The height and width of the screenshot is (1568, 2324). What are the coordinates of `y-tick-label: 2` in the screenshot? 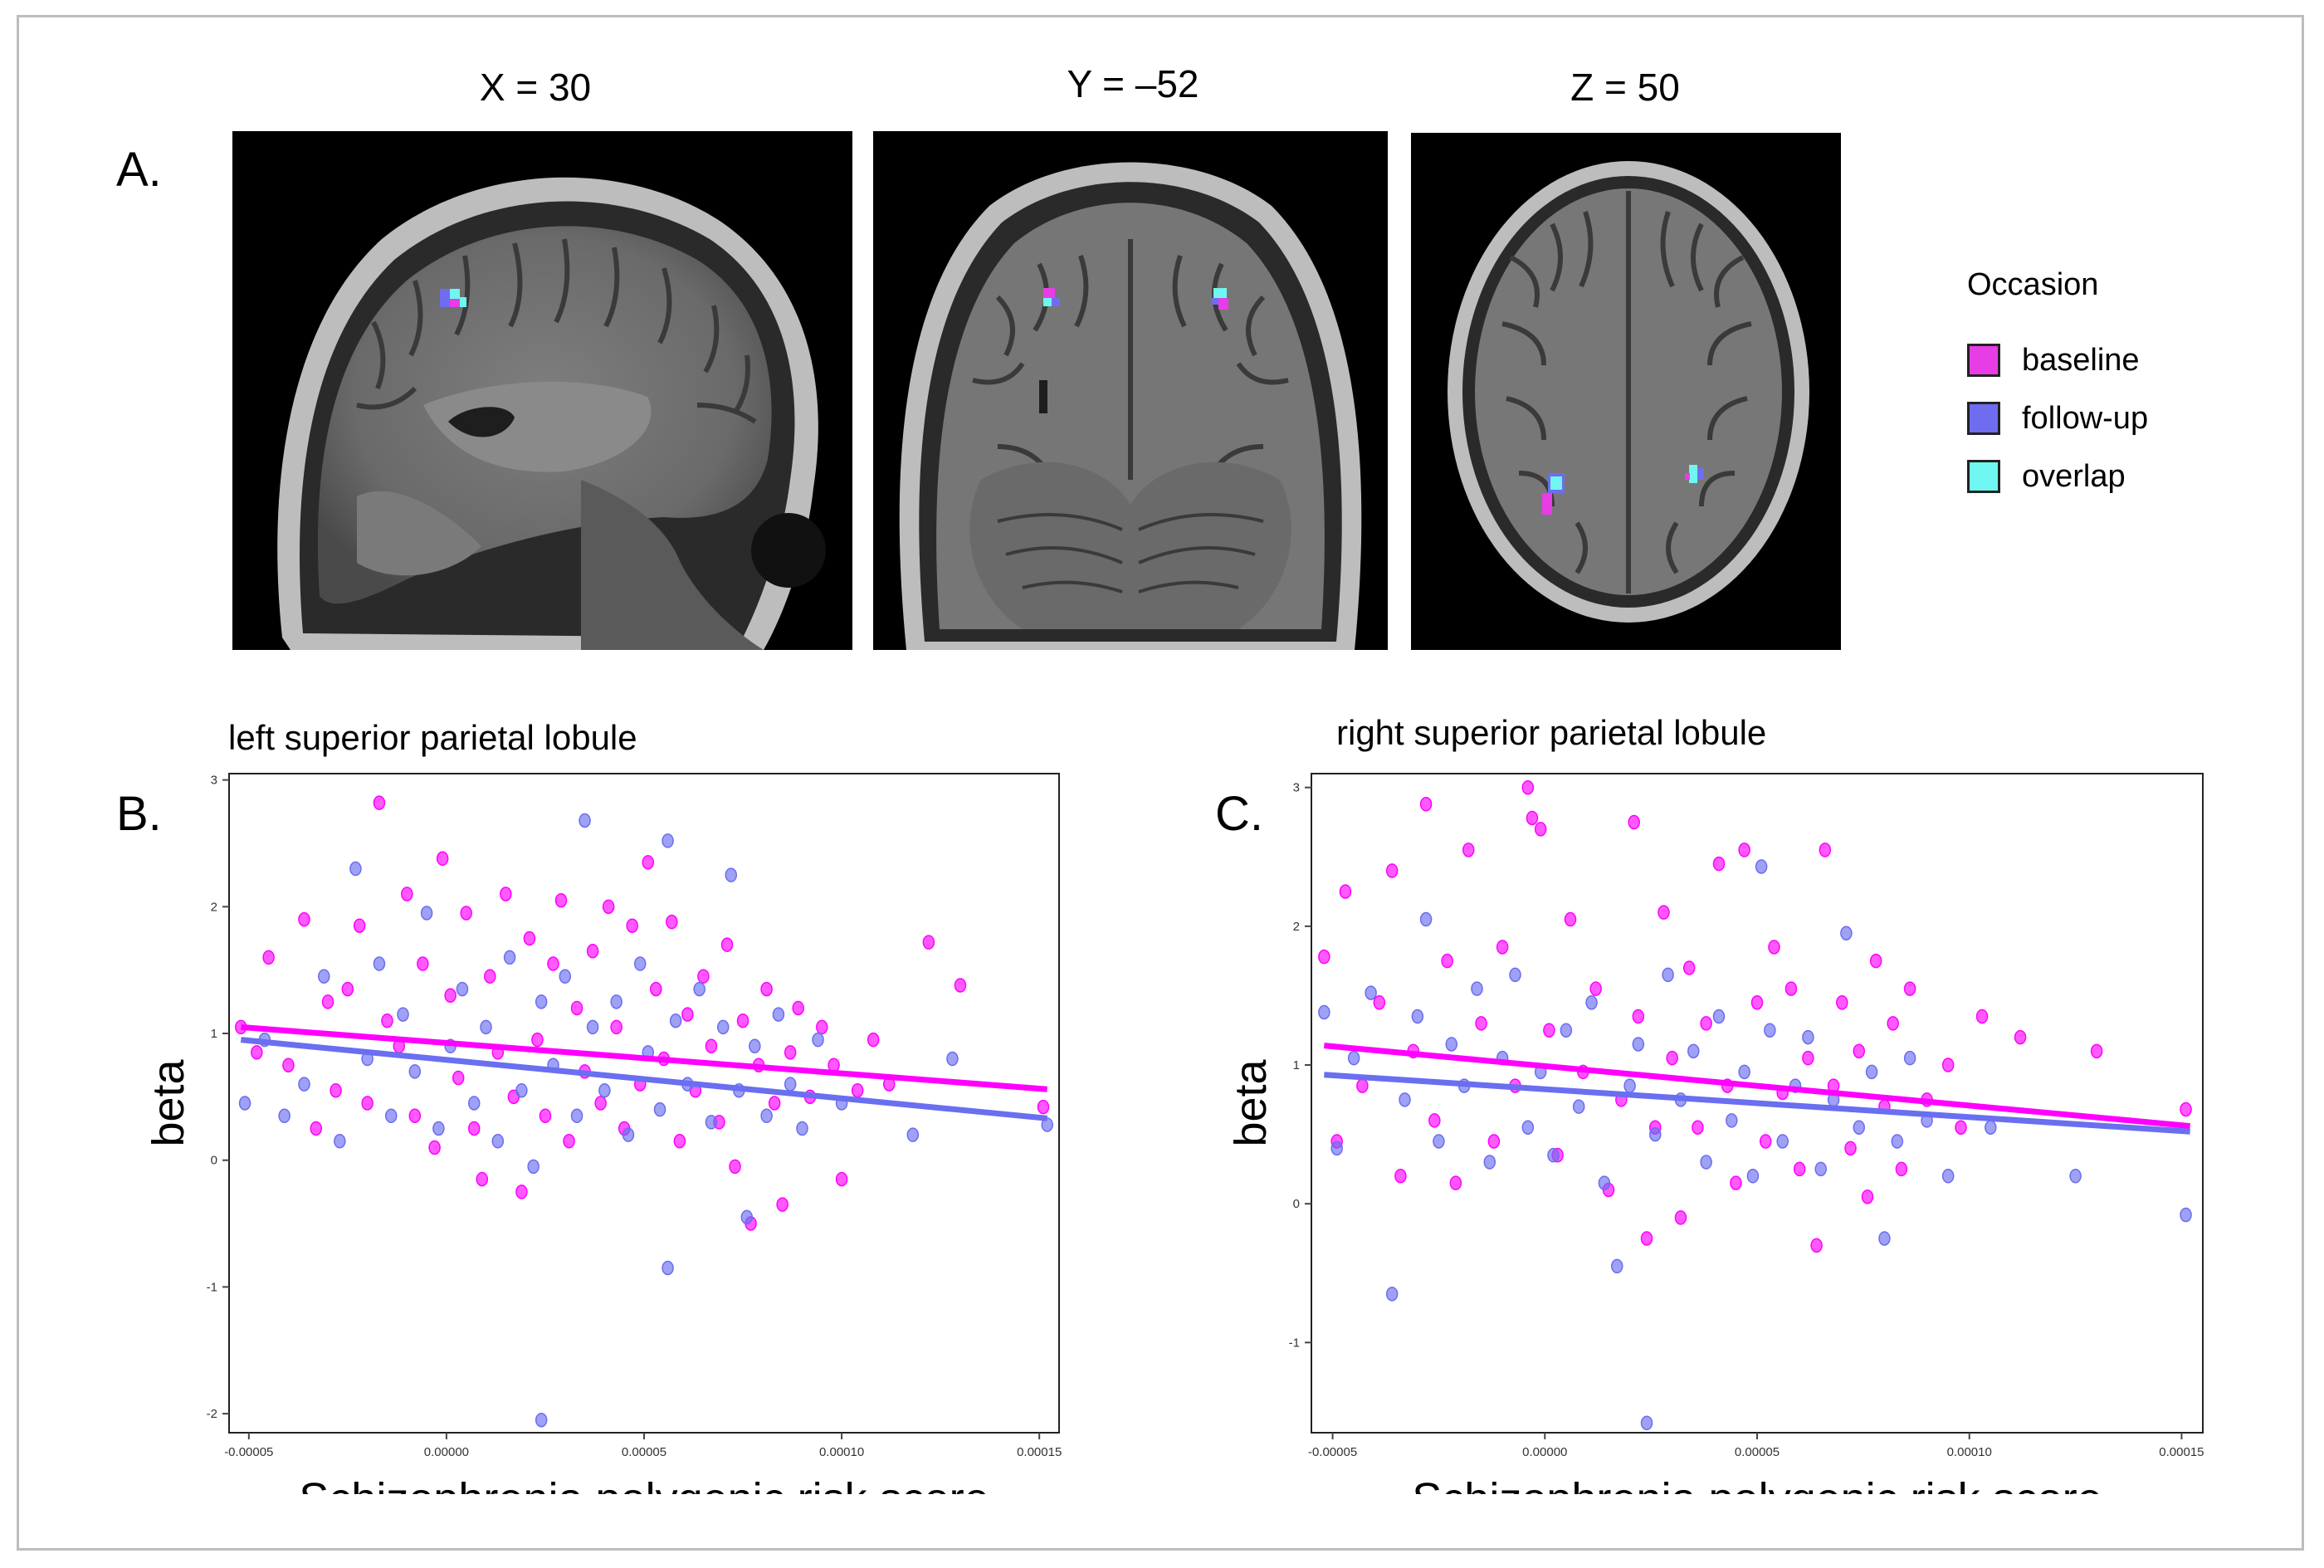 It's located at (1296, 927).